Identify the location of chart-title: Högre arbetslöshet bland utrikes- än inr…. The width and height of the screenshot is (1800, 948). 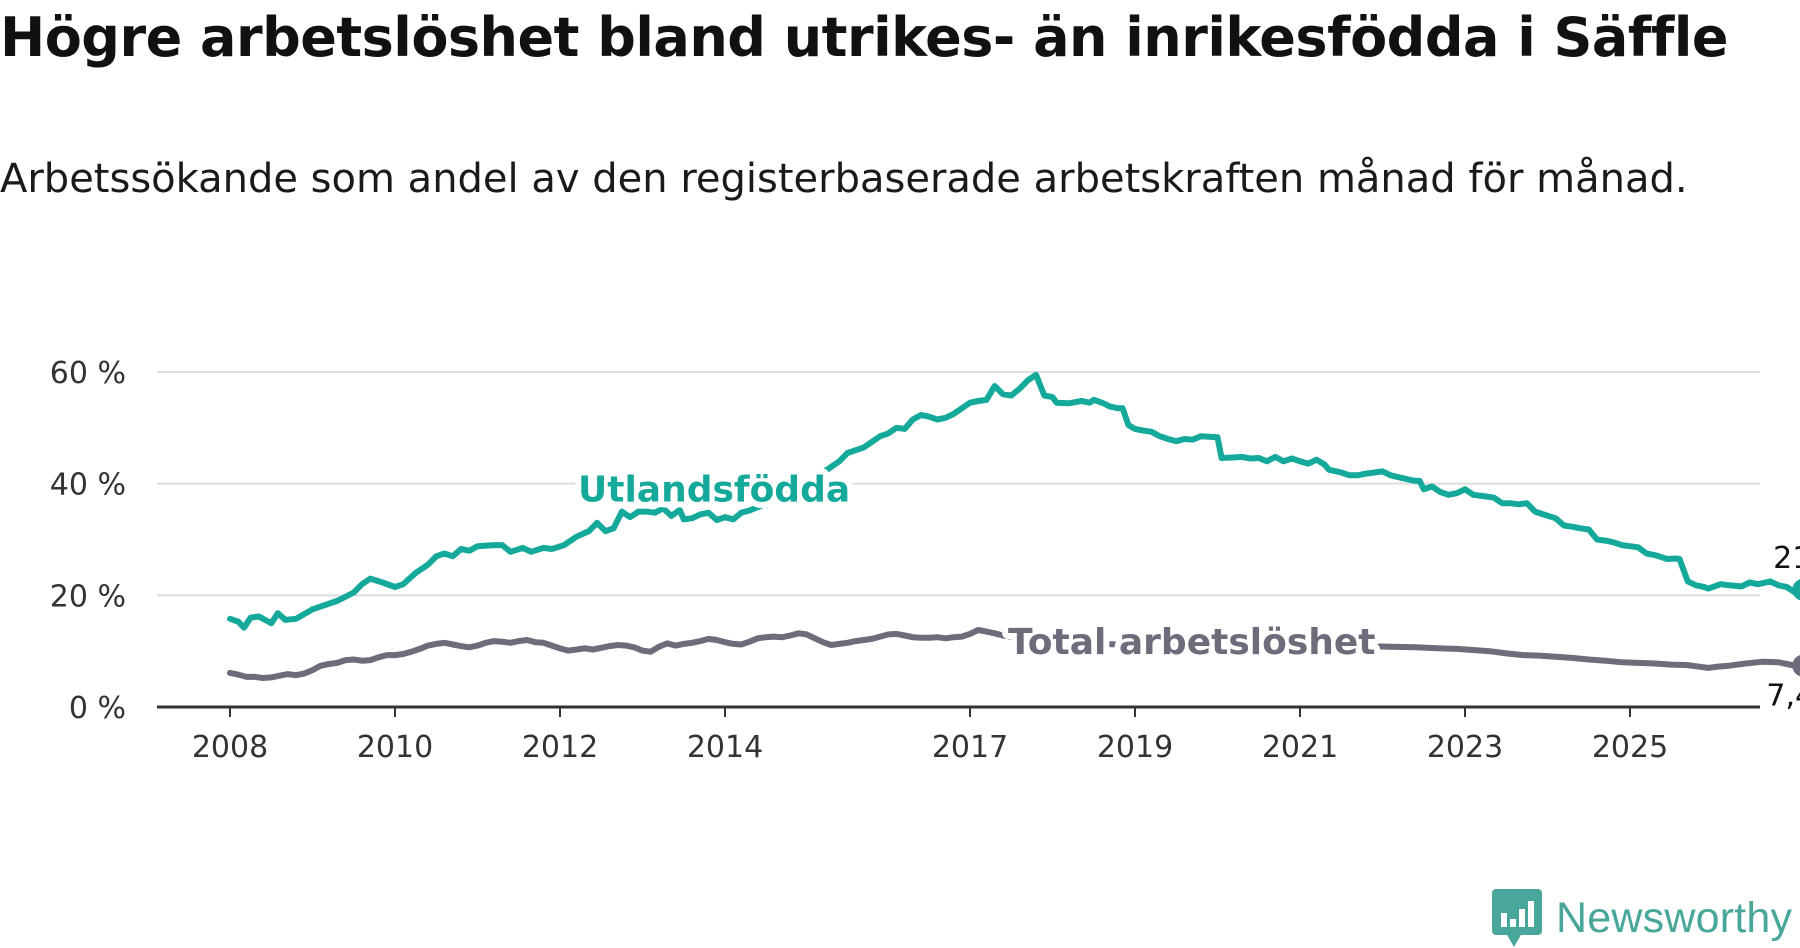
(864, 37).